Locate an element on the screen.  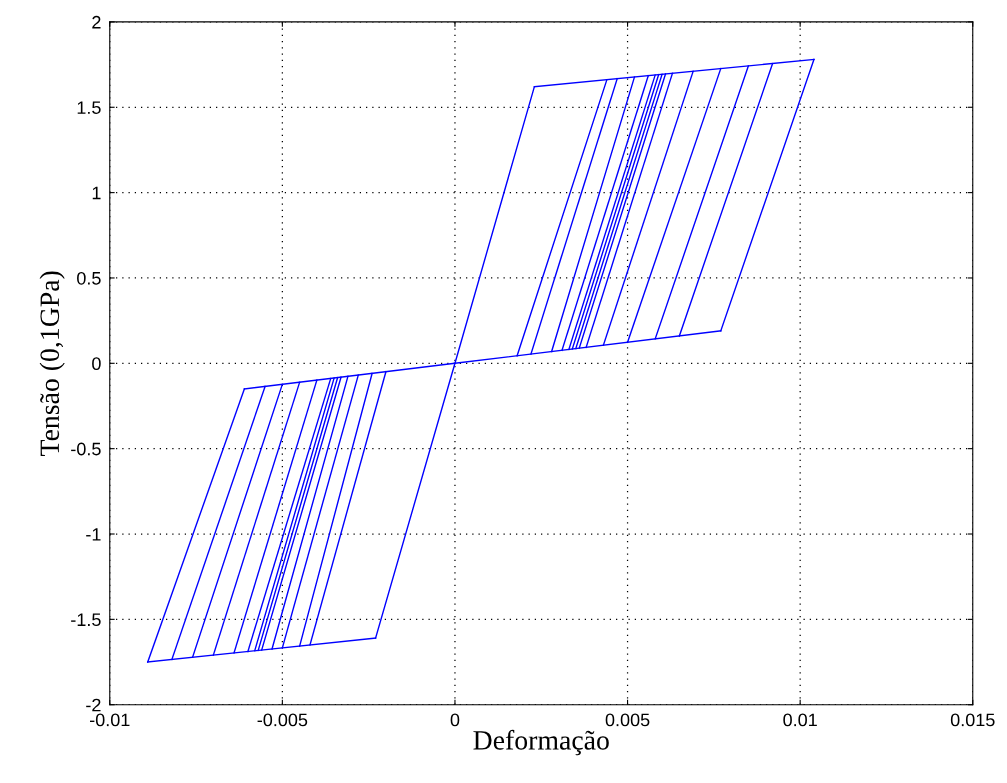
y-tick-label: 0 is located at coordinates (96, 364).